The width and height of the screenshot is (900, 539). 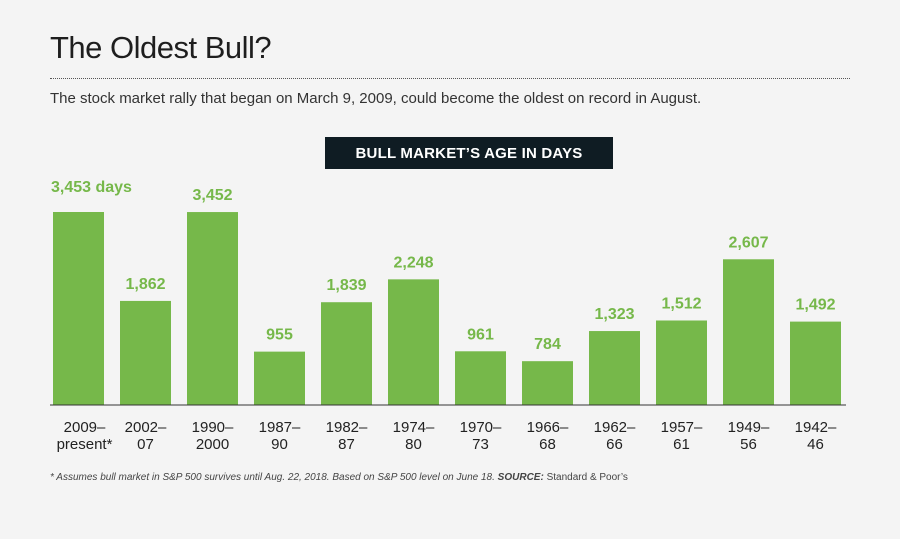 I want to click on category-label-6-1: 73, so click(x=480, y=444).